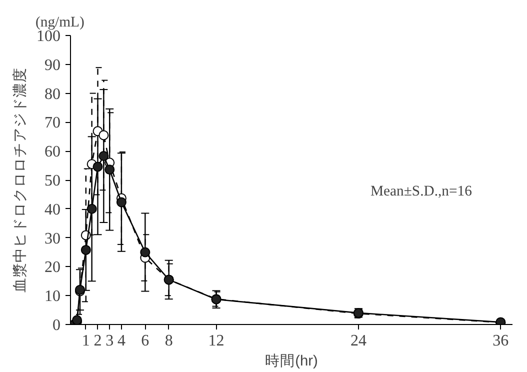 This screenshot has width=527, height=372. Describe the element at coordinates (98, 341) in the screenshot. I see `x-tick-label: 2` at that location.